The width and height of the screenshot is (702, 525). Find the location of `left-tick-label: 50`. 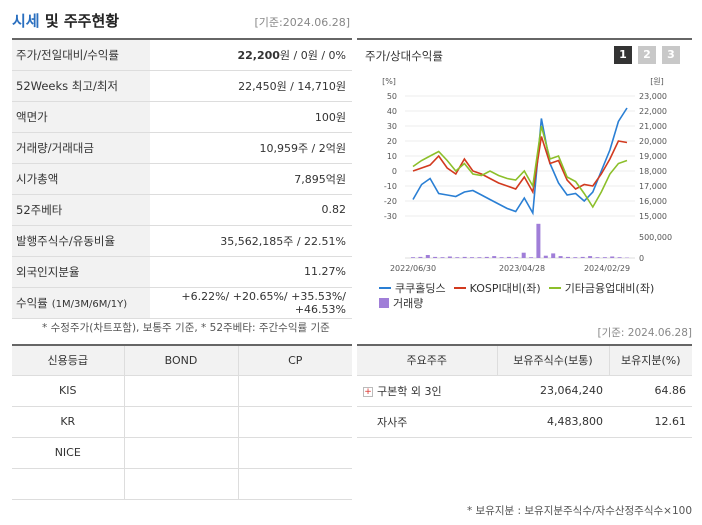

left-tick-label: 50 is located at coordinates (392, 96).